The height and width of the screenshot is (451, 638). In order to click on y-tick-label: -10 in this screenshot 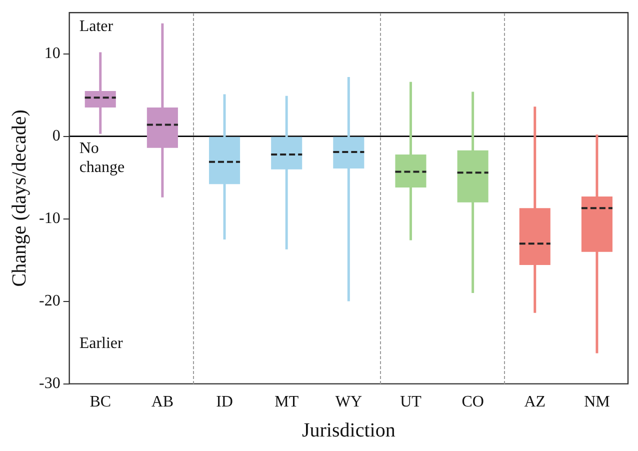, I will do `click(49, 219)`.